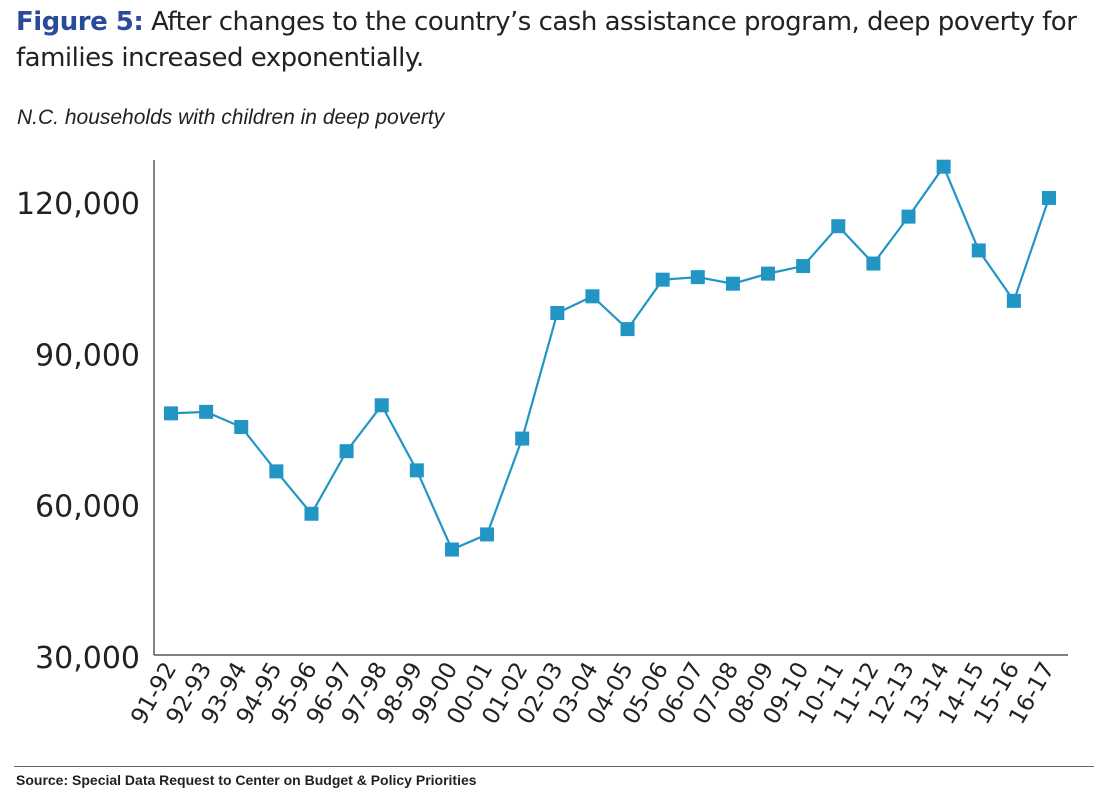 The image size is (1096, 800). What do you see at coordinates (80, 22) in the screenshot?
I see `figure-number: Figure 5:` at bounding box center [80, 22].